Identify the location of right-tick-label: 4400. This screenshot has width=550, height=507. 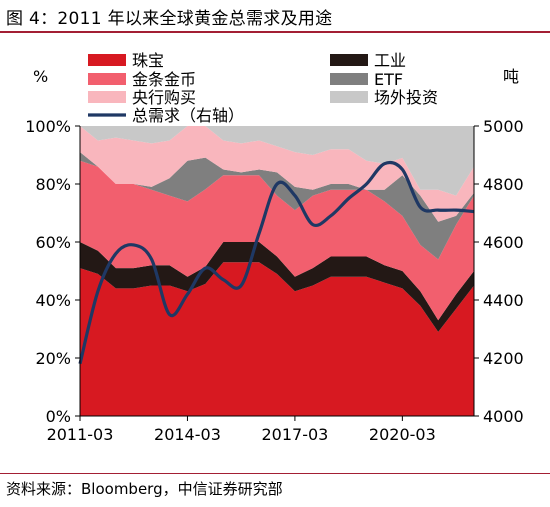
(503, 300).